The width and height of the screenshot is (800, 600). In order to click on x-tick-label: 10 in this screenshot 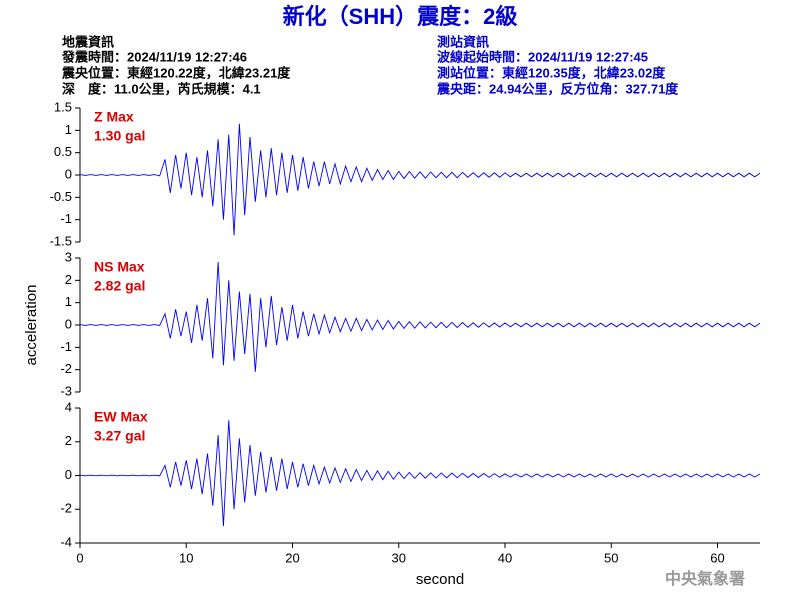, I will do `click(186, 557)`.